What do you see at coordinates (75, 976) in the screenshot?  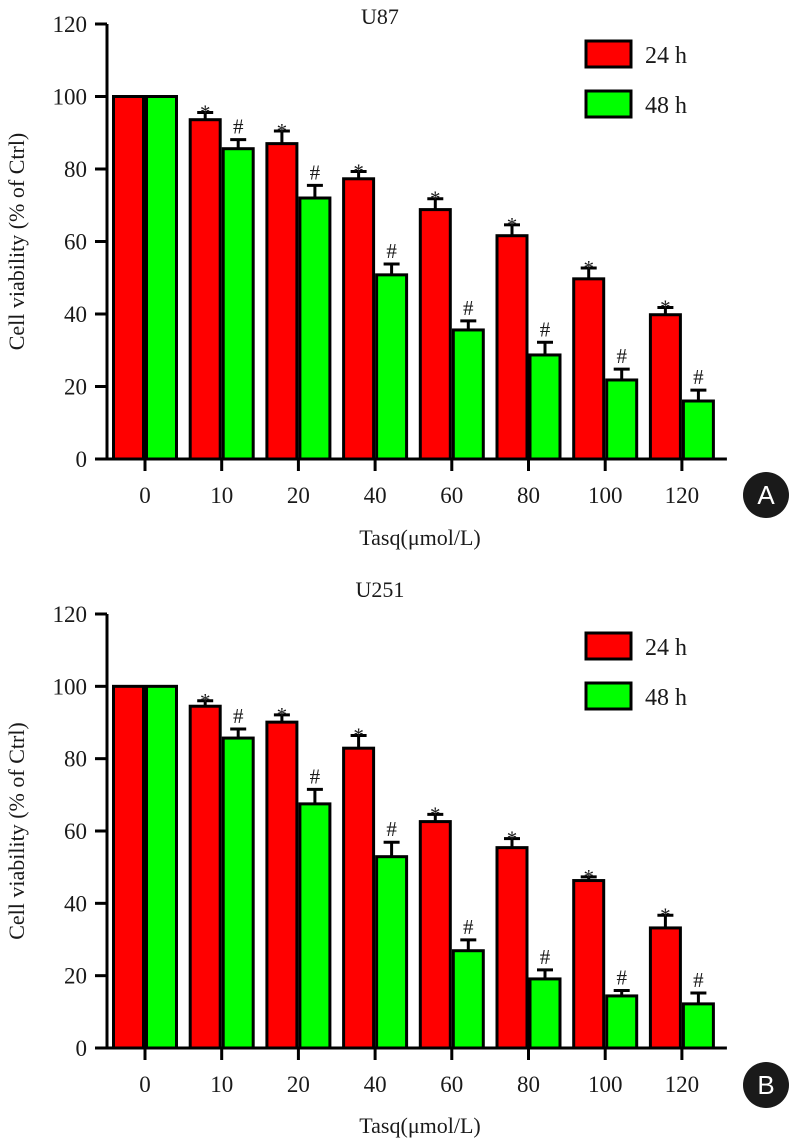 I see `y-tick-label: 20` at bounding box center [75, 976].